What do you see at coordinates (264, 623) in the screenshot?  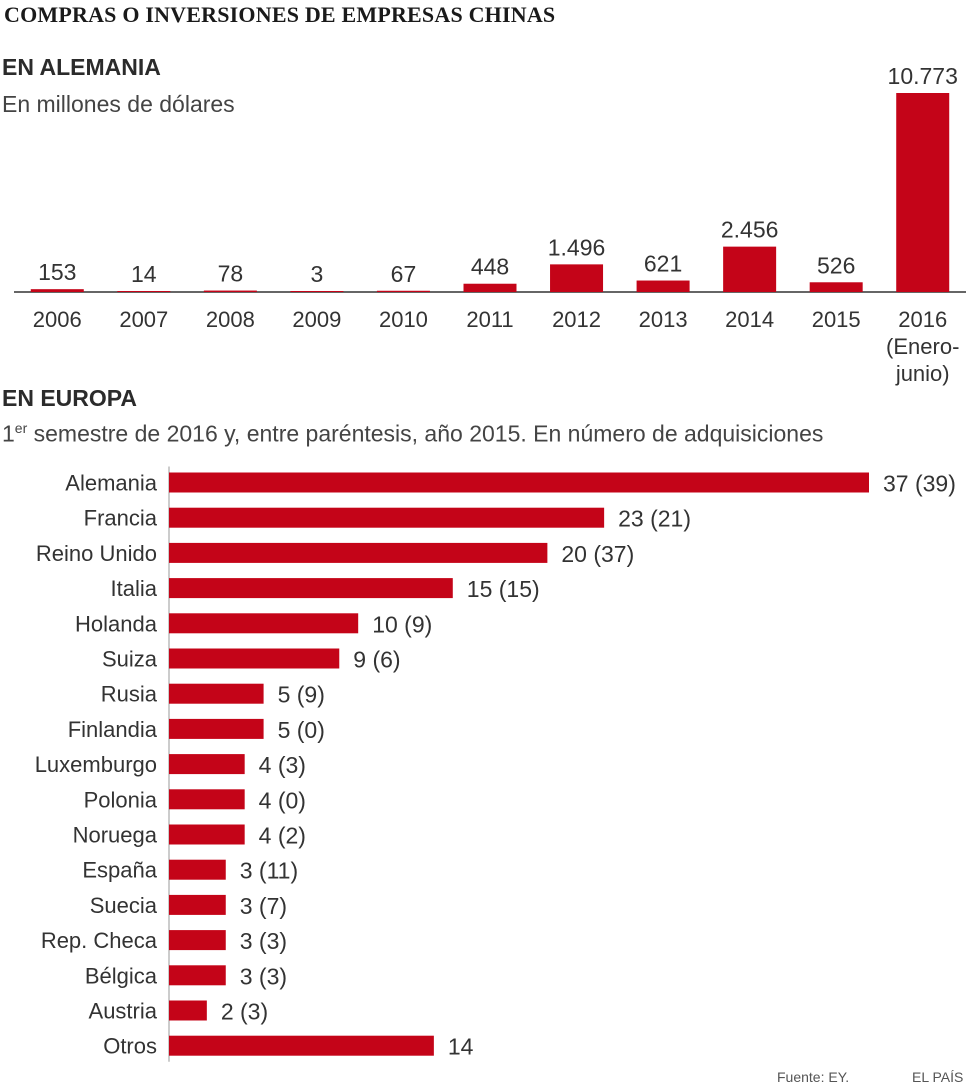 I see `bar-Holanda` at bounding box center [264, 623].